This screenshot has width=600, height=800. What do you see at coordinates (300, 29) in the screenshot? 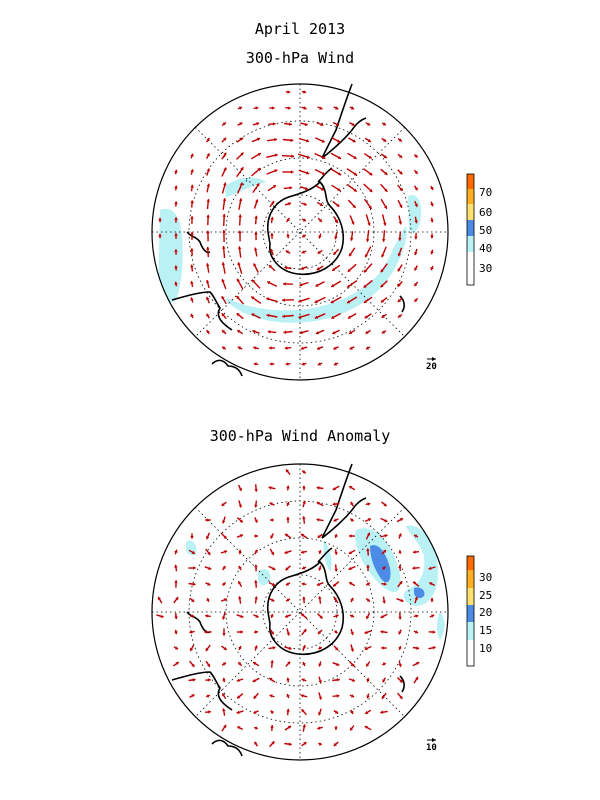
I see `page-title: April 2013` at bounding box center [300, 29].